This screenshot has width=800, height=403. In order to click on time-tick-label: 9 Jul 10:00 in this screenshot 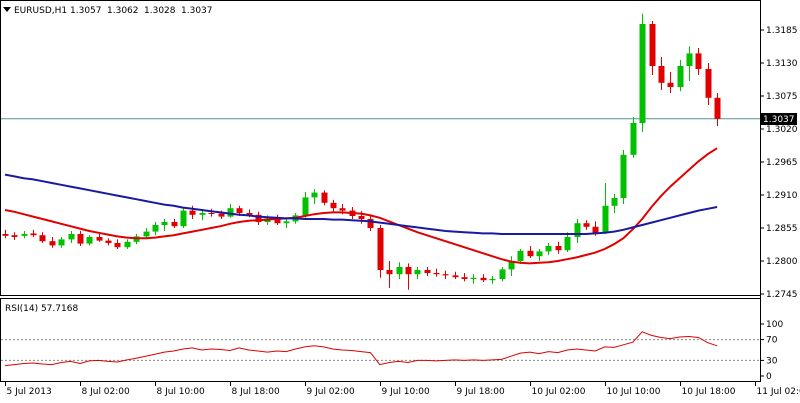, I will do `click(406, 392)`.